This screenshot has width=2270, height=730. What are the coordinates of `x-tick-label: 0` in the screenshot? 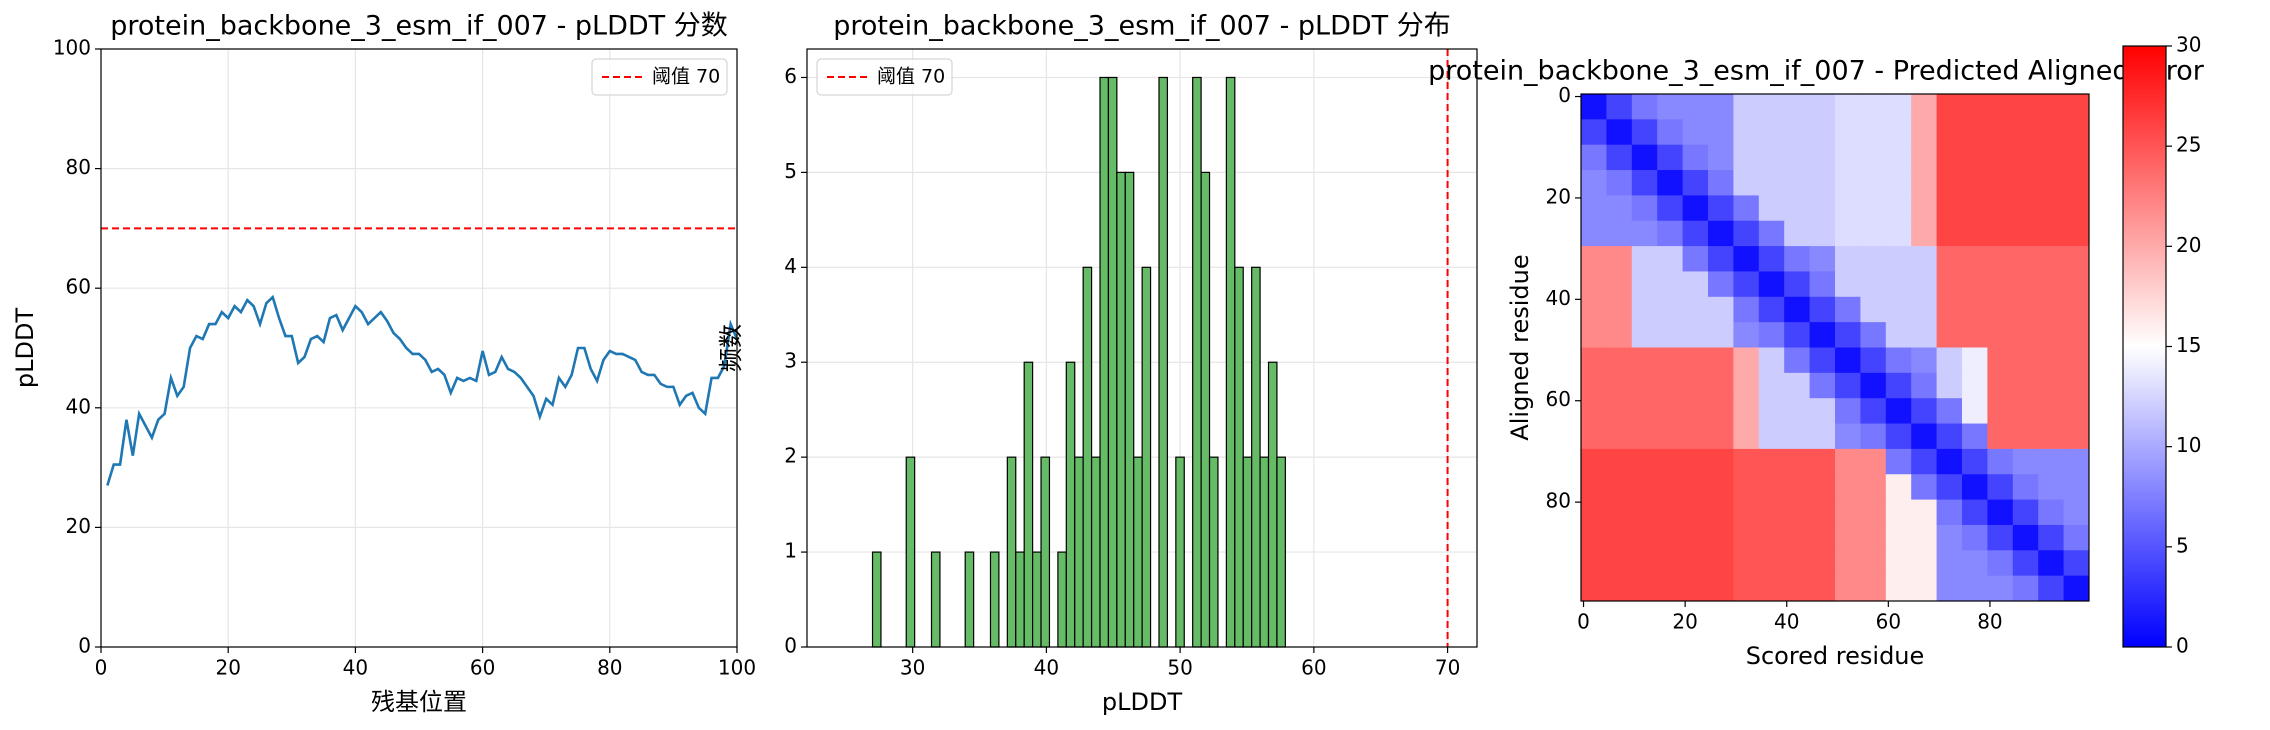 It's located at (1583, 622).